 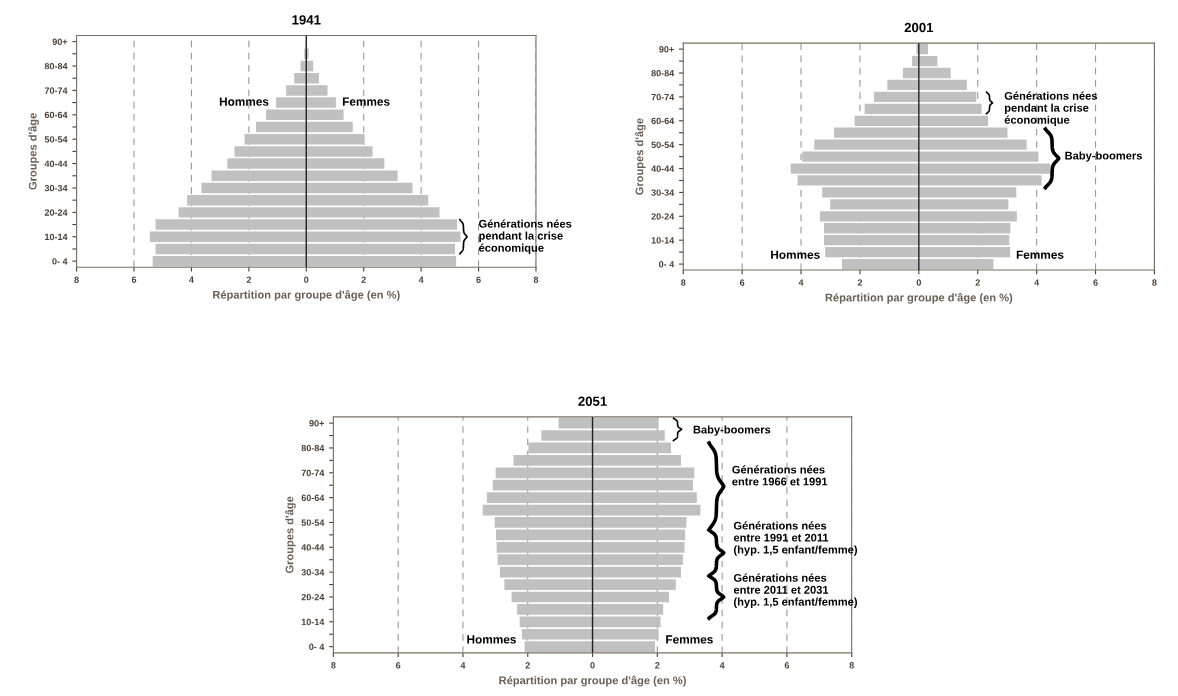 I want to click on annotation: Générations nées entre 1966 et 1991, so click(x=780, y=475).